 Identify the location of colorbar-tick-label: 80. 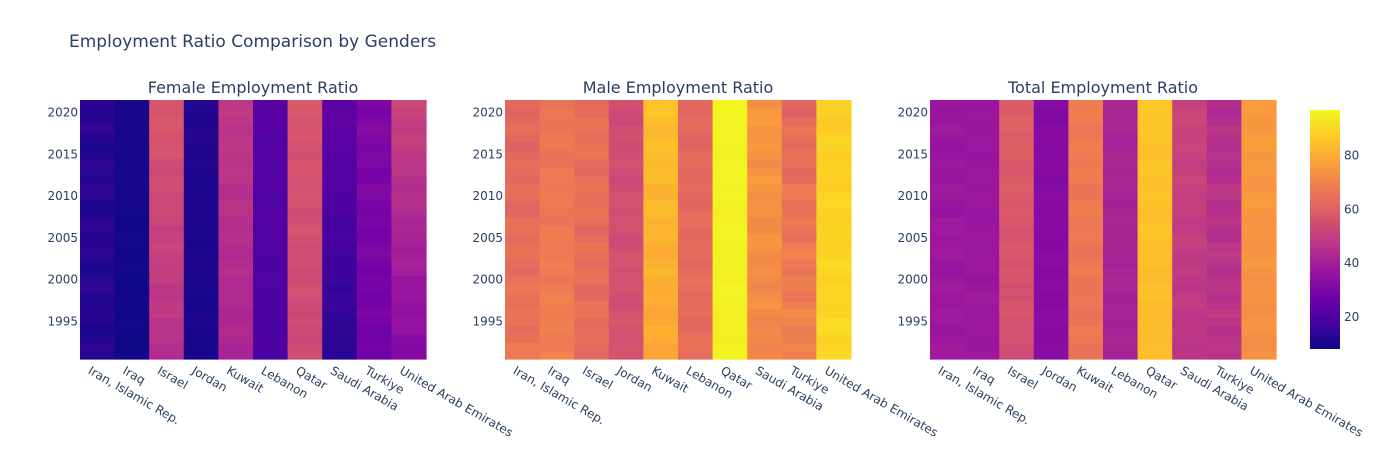
(1351, 156).